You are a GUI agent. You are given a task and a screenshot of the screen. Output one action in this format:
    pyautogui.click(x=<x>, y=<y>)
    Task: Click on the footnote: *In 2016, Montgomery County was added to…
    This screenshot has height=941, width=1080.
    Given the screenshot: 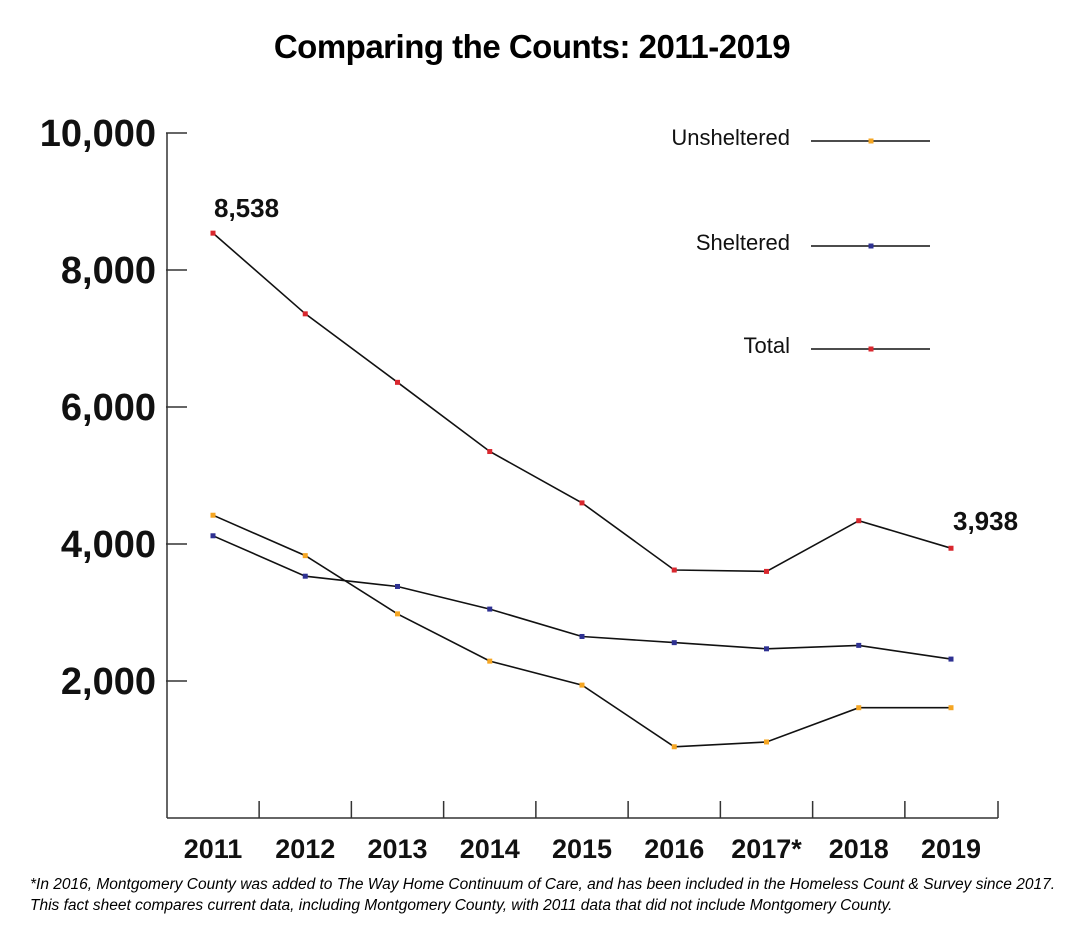 What is the action you would take?
    pyautogui.click(x=543, y=895)
    